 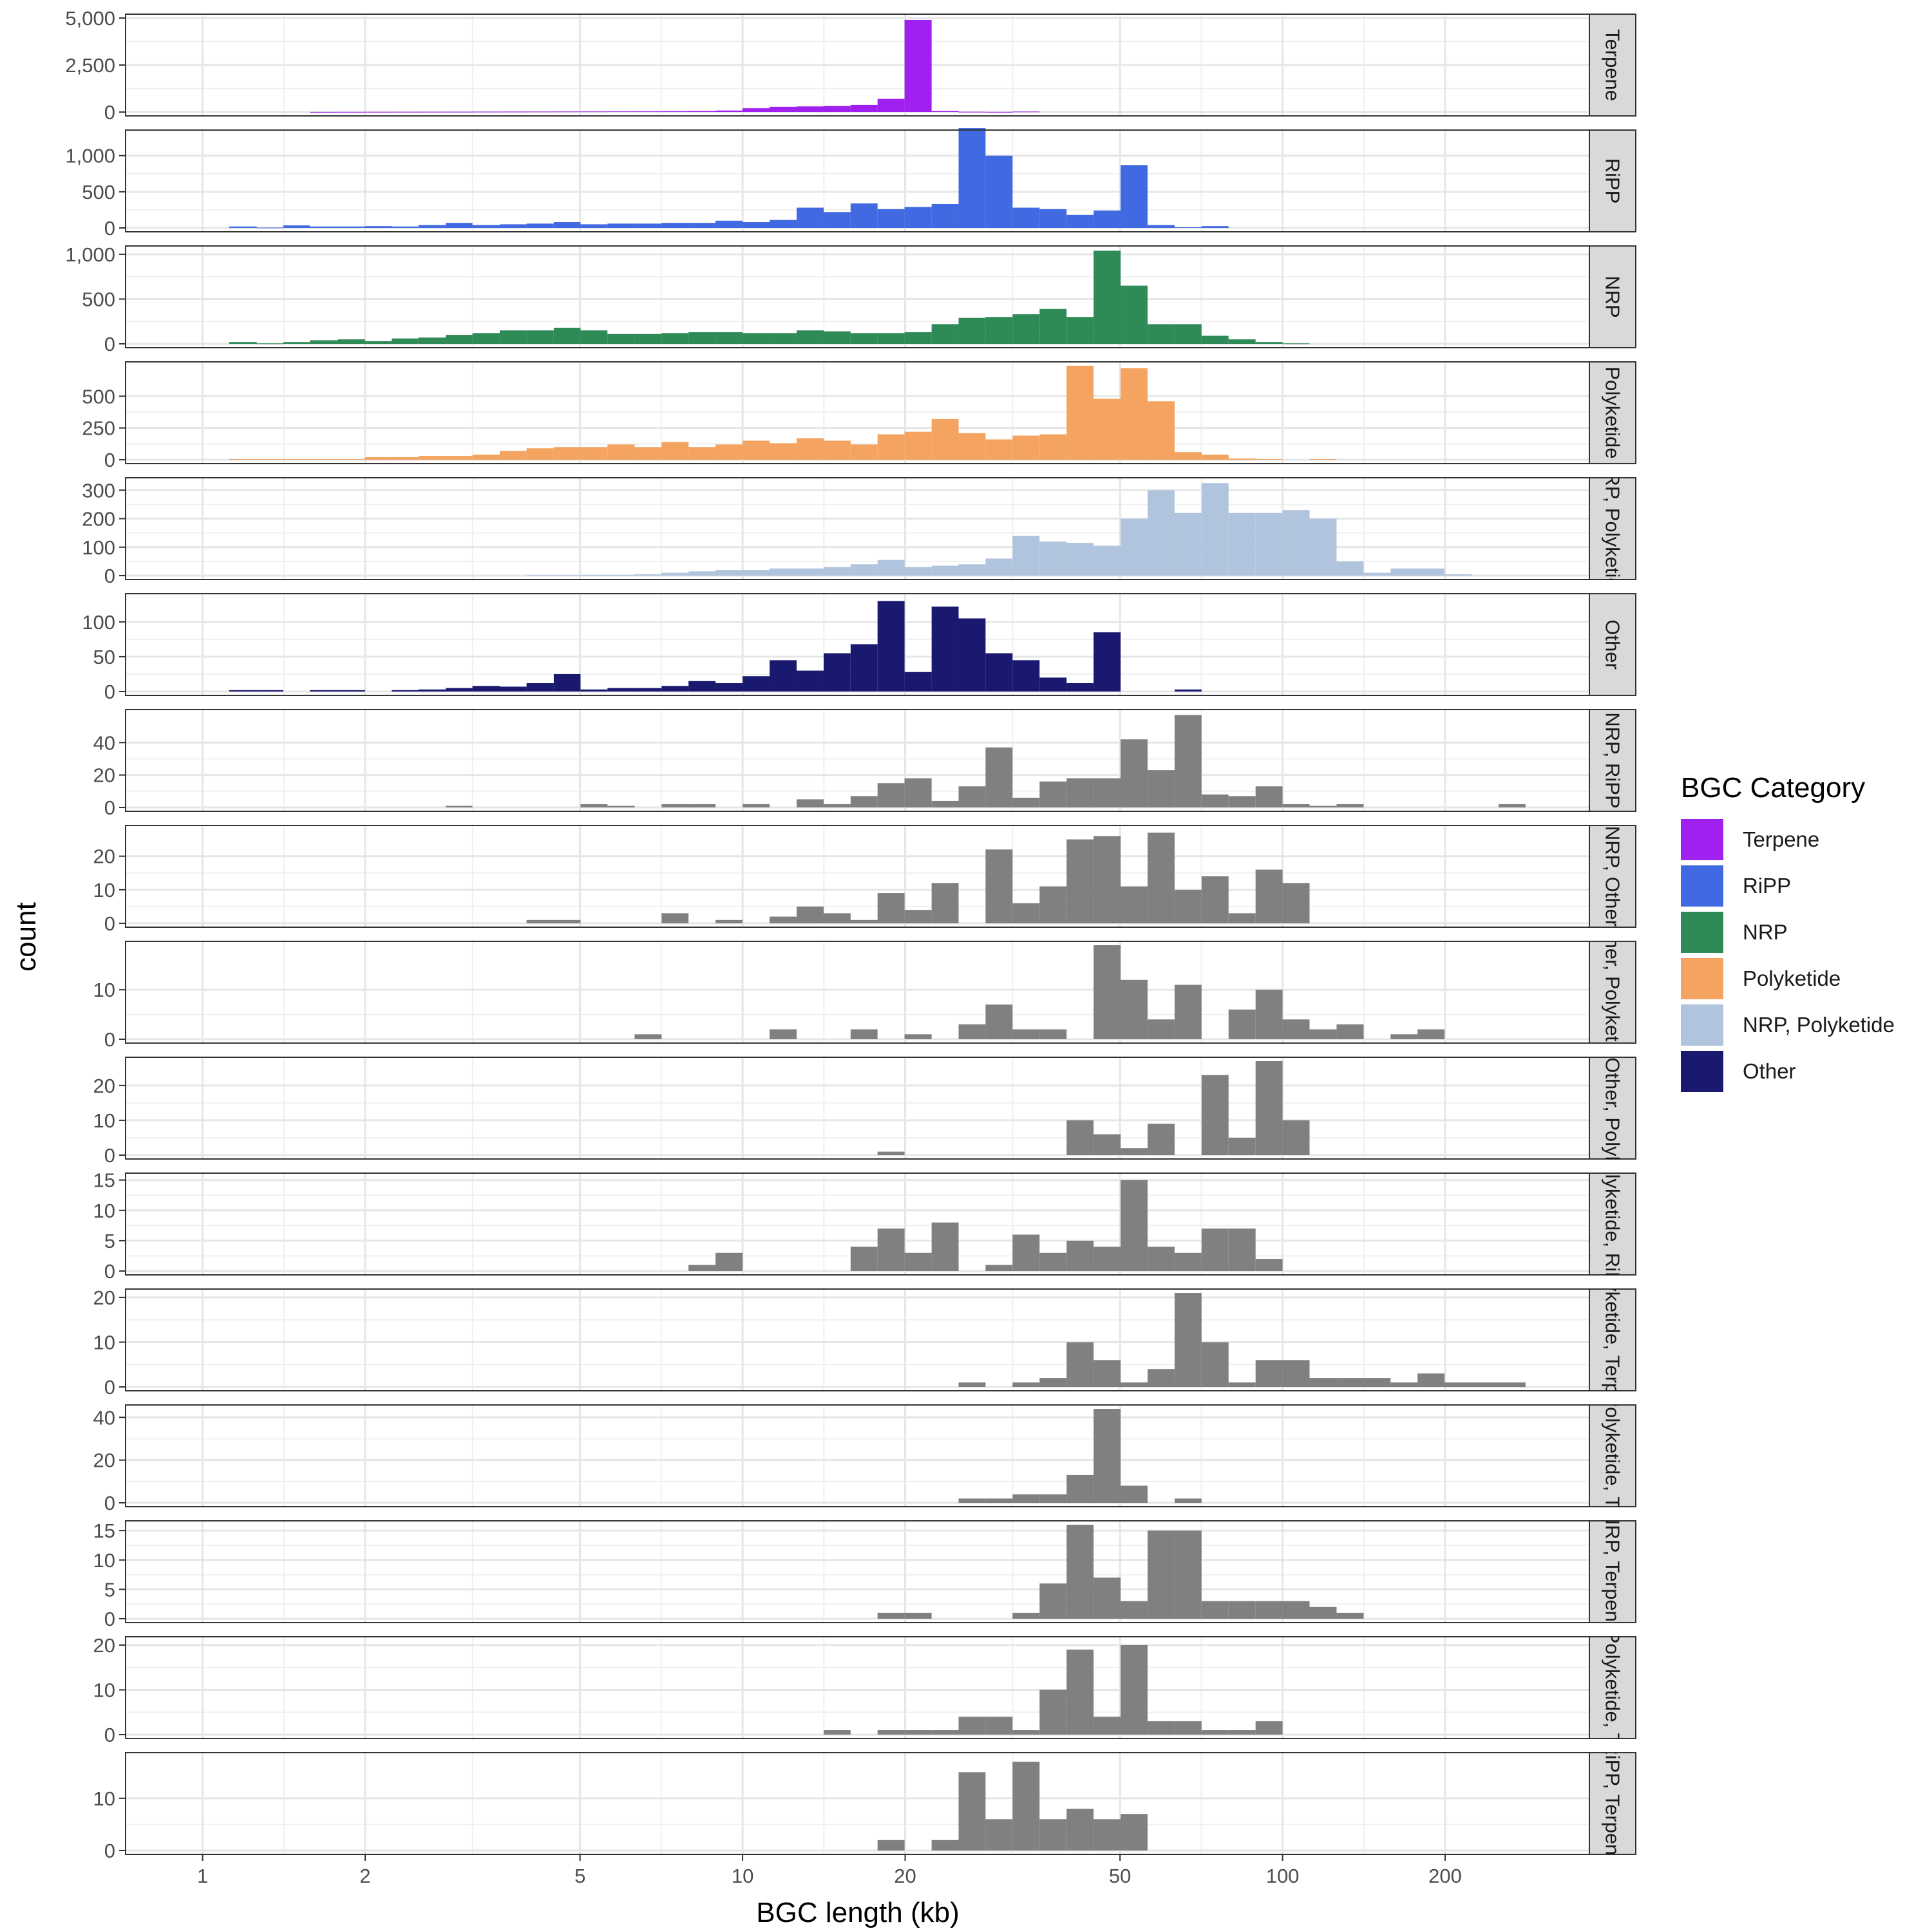 What do you see at coordinates (865, 1342) in the screenshot?
I see `facet-panel: 0 10 20 Polyketide, Terpene` at bounding box center [865, 1342].